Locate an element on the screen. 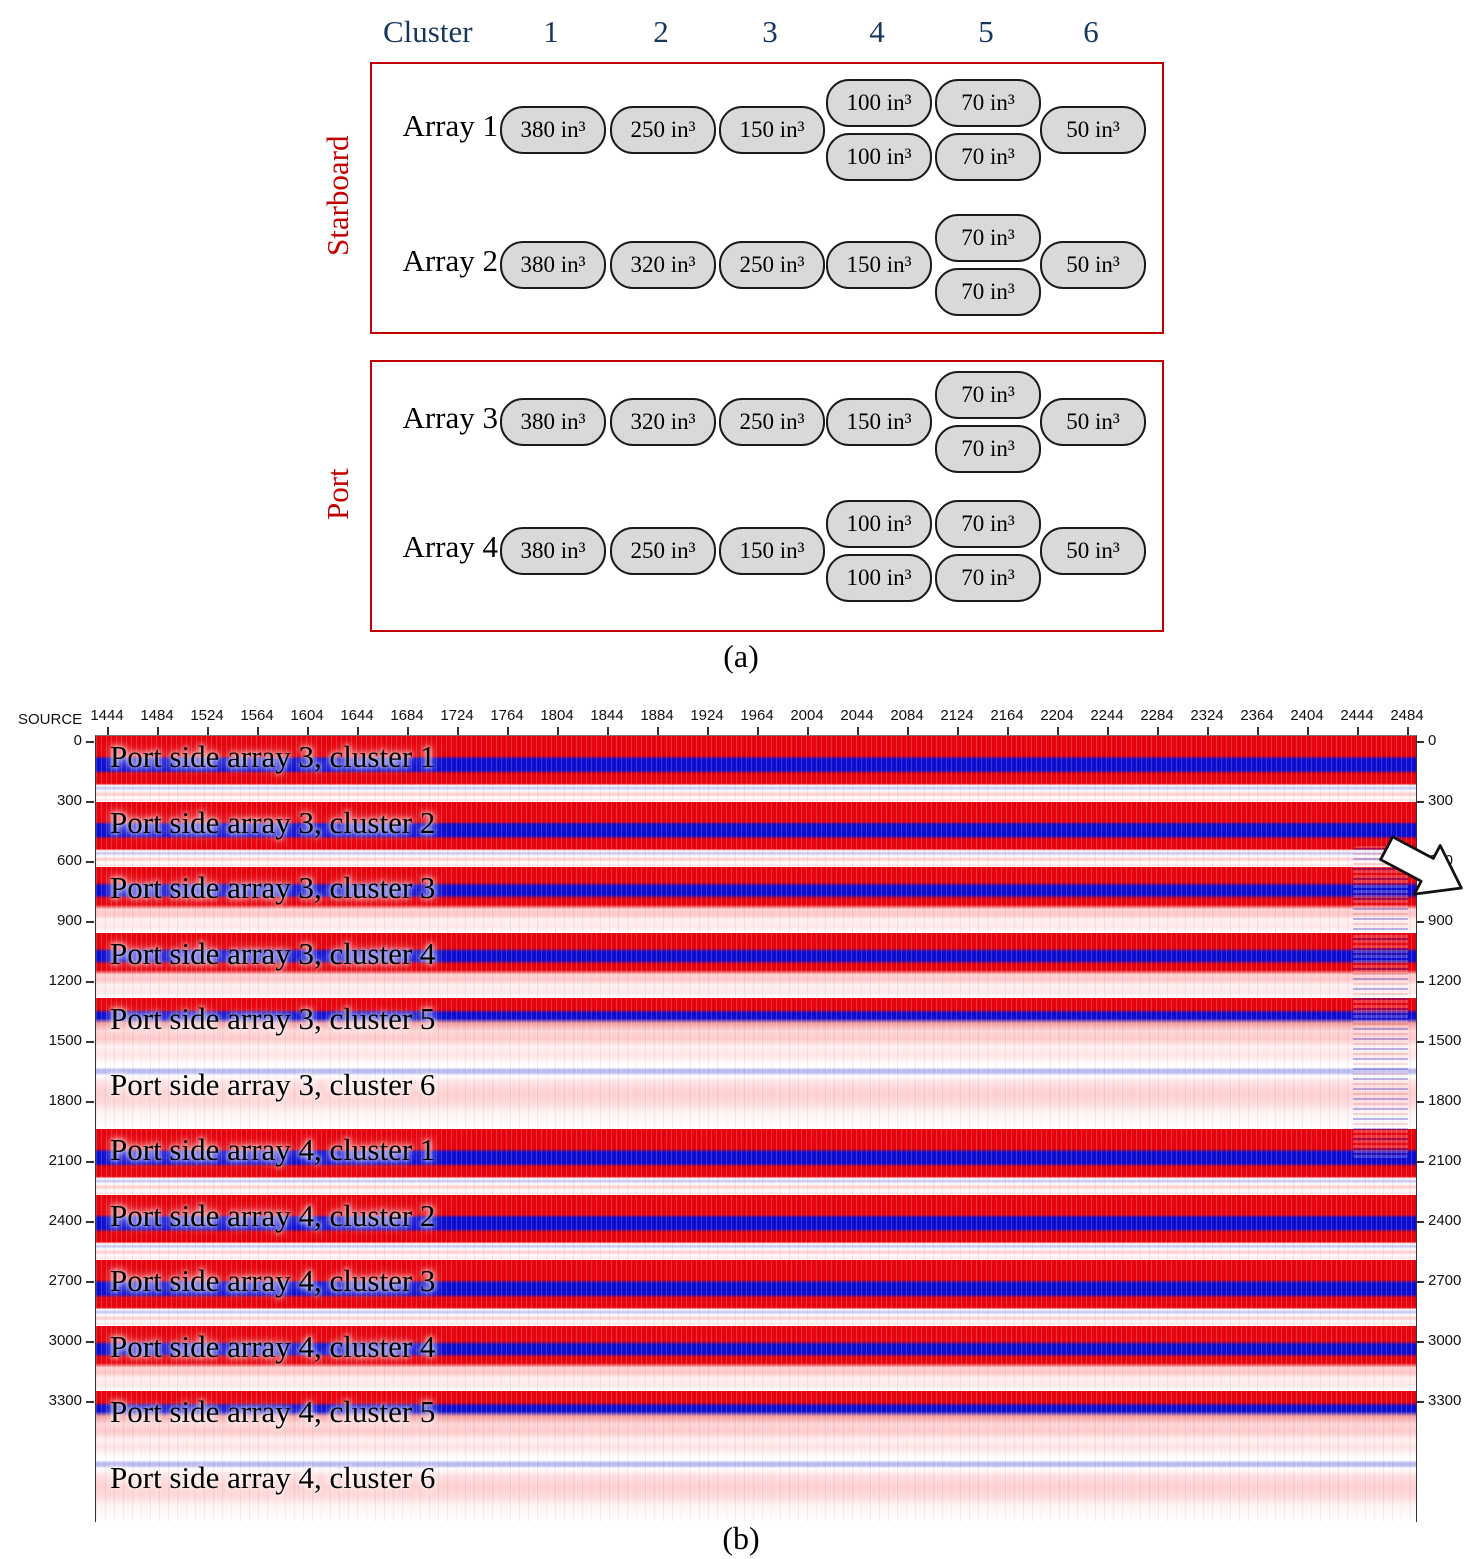  seismic-band: Port side array 4, cluster 3 is located at coordinates (756, 1293).